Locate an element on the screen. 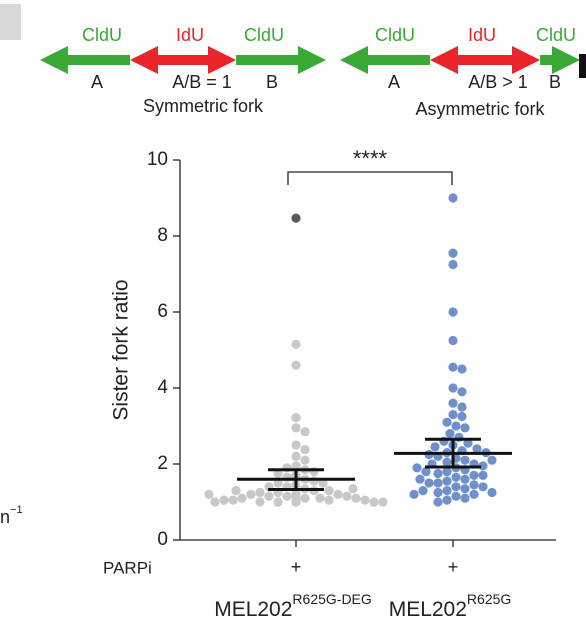 The width and height of the screenshot is (586, 639). side-text-base: n is located at coordinates (5, 517).